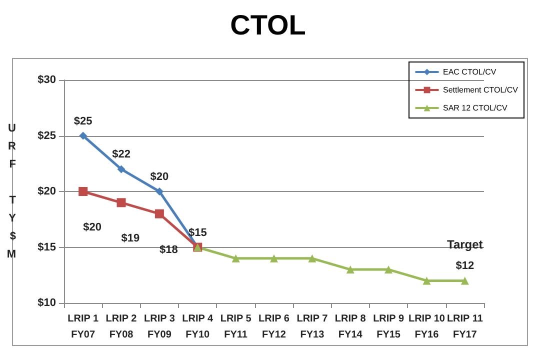 This screenshot has height=349, width=536. I want to click on text: URF TY$M, so click(11, 191).